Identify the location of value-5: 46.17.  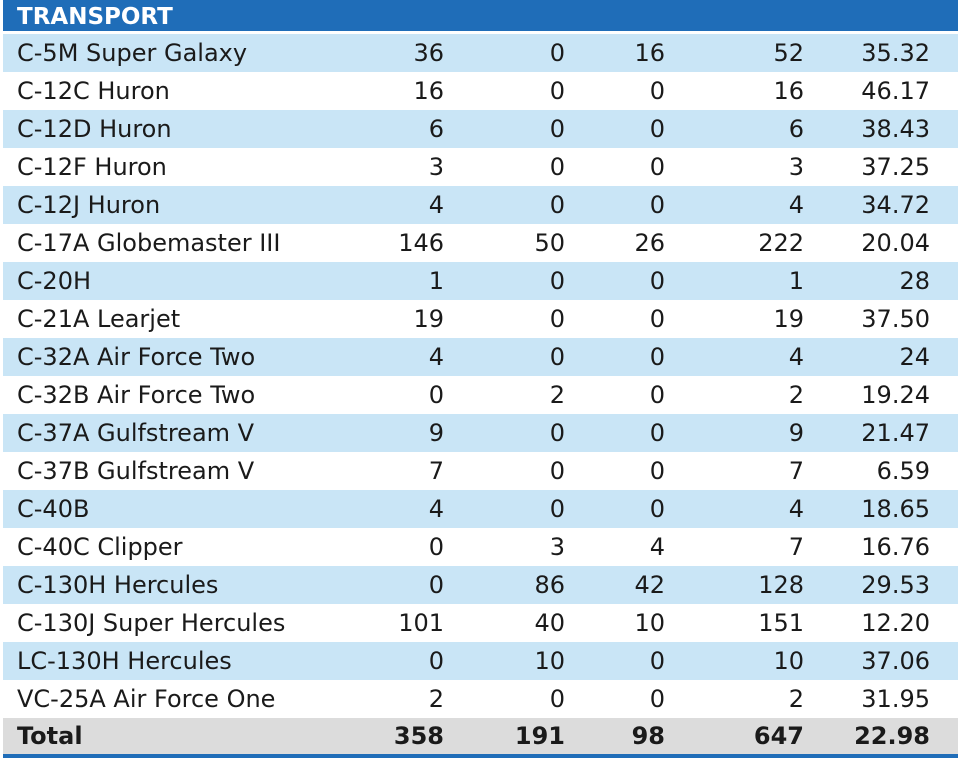
(895, 91).